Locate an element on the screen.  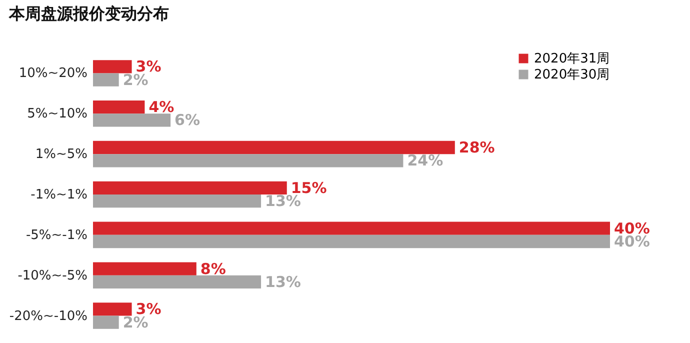
y-tick-label: -20%~-10% is located at coordinates (48, 316).